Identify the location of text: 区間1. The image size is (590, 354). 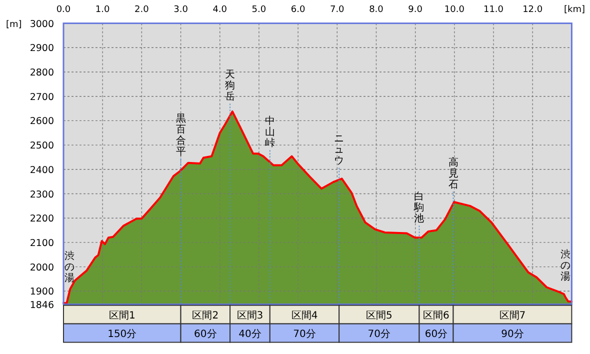
(122, 316).